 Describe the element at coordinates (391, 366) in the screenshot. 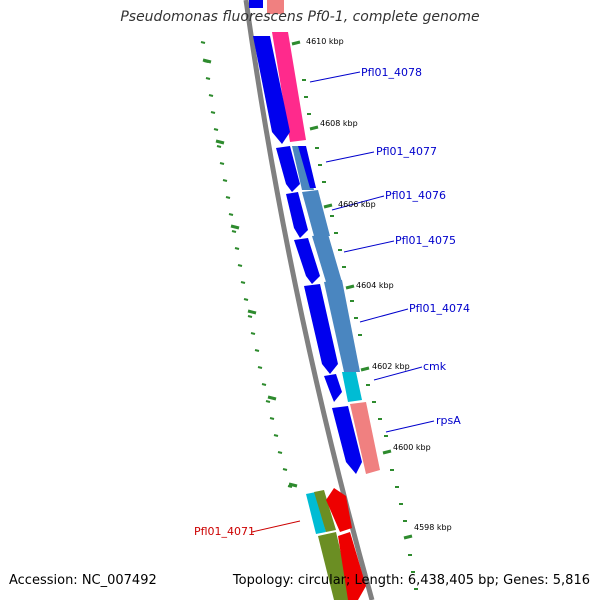

I see `scale-label: 4602 kbp` at that location.